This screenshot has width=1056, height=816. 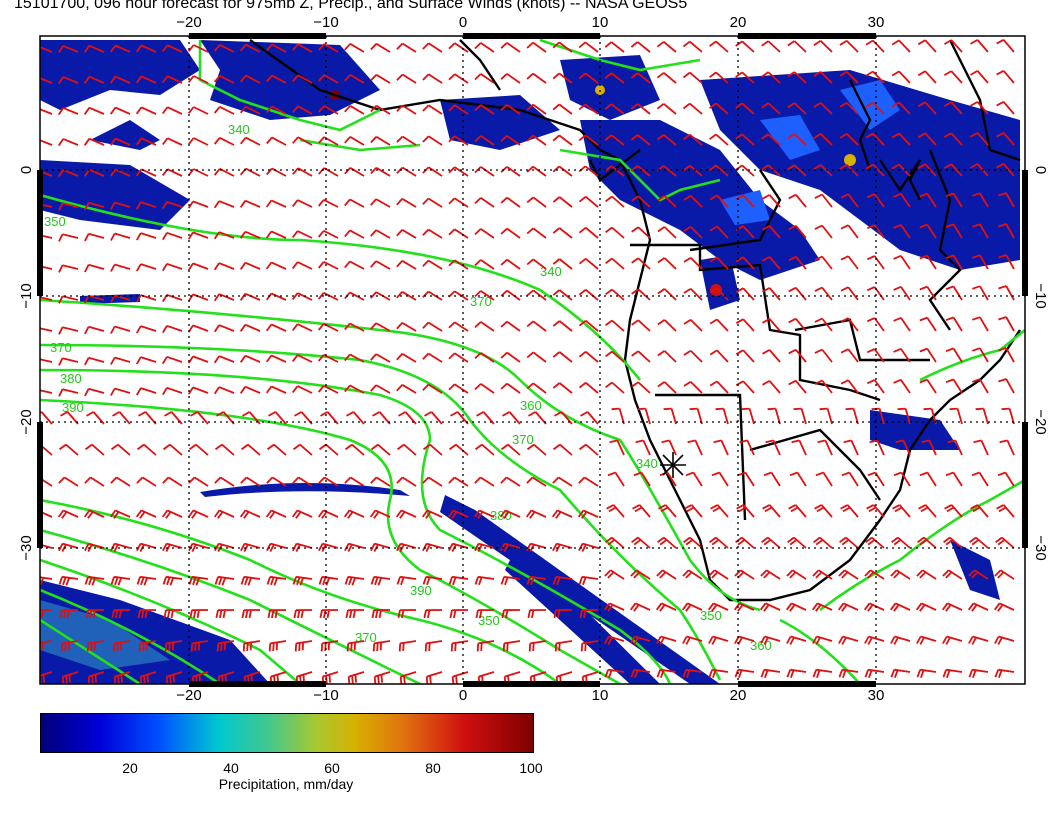 I want to click on contour-label: 350, so click(x=489, y=620).